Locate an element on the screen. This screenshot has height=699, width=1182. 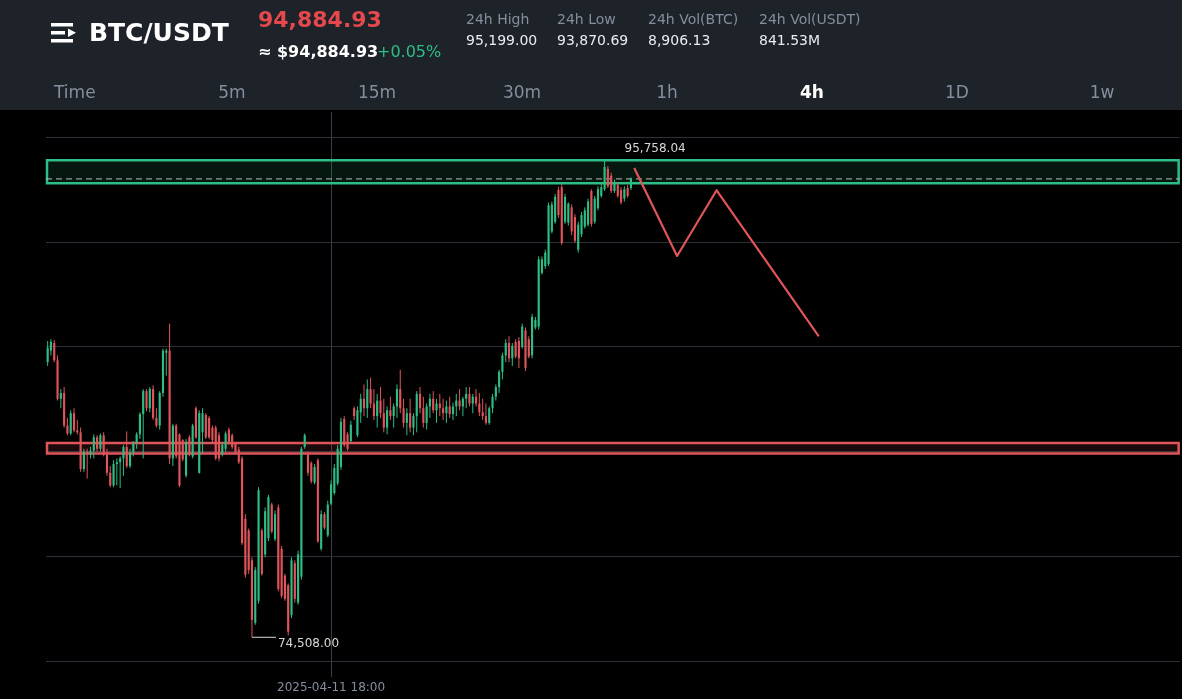
chart-subtitle: 94,884.93 is located at coordinates (320, 19).